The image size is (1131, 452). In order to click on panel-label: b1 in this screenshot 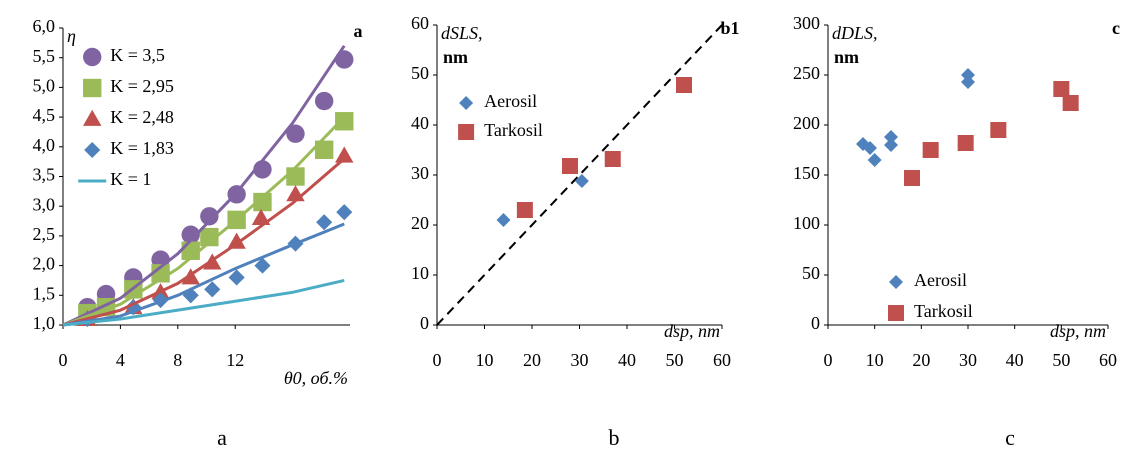, I will do `click(729, 28)`.